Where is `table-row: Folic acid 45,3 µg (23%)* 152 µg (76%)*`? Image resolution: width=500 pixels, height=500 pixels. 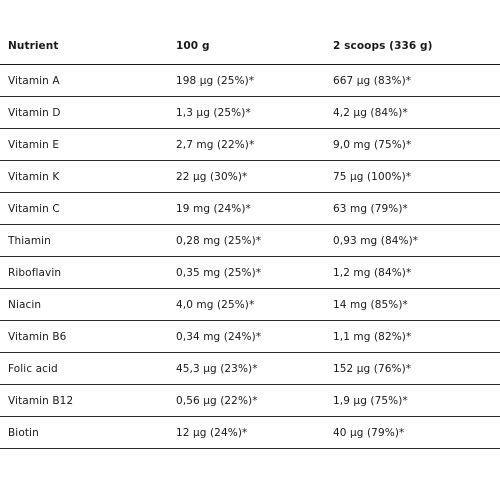 table-row: Folic acid 45,3 µg (23%)* 152 µg (76%)* is located at coordinates (250, 369).